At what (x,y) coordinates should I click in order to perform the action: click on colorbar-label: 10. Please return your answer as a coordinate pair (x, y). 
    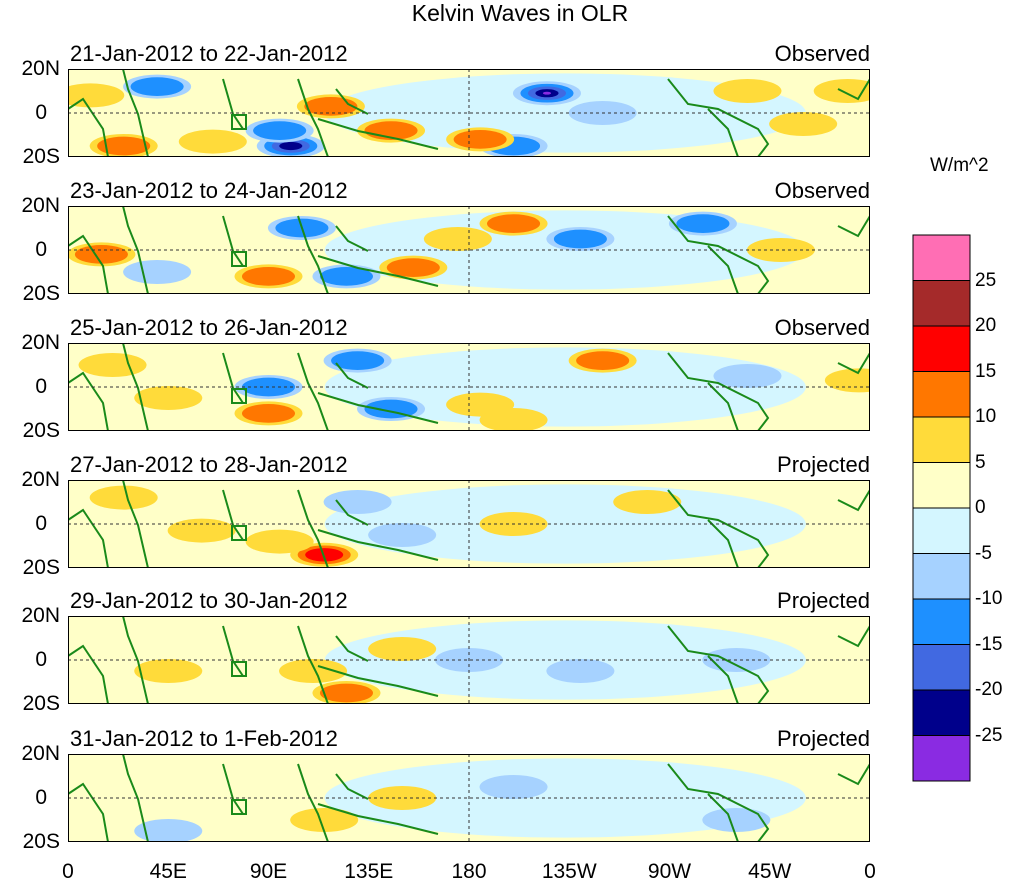
    Looking at the image, I should click on (986, 416).